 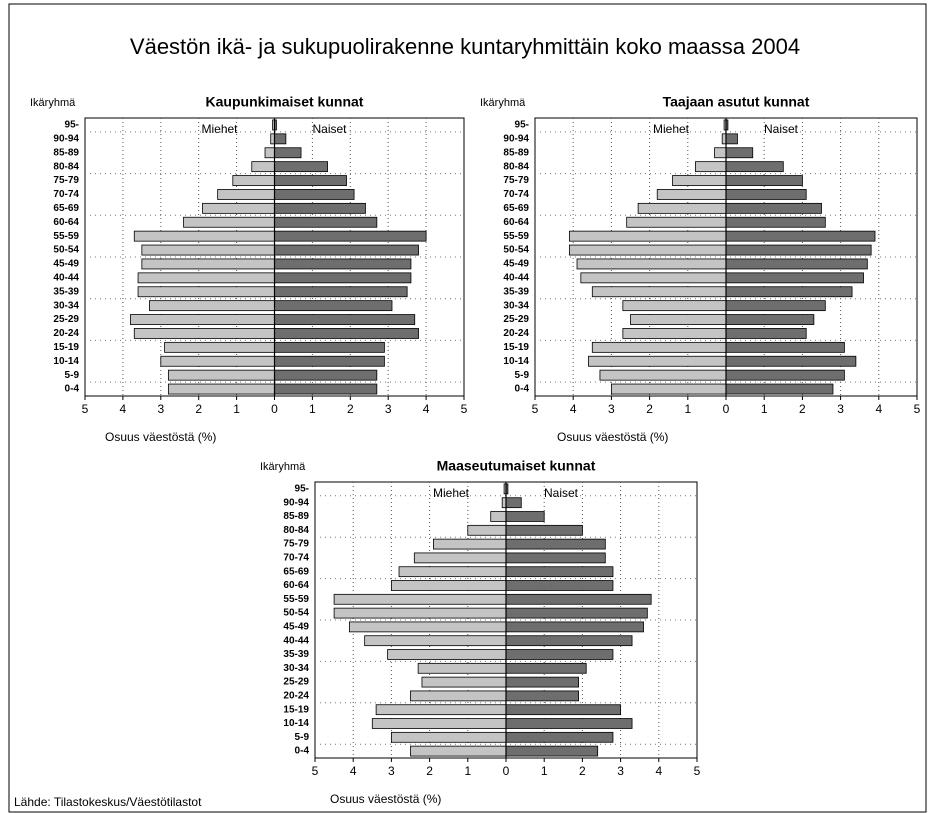 I want to click on series-label: Naiset, so click(x=561, y=493).